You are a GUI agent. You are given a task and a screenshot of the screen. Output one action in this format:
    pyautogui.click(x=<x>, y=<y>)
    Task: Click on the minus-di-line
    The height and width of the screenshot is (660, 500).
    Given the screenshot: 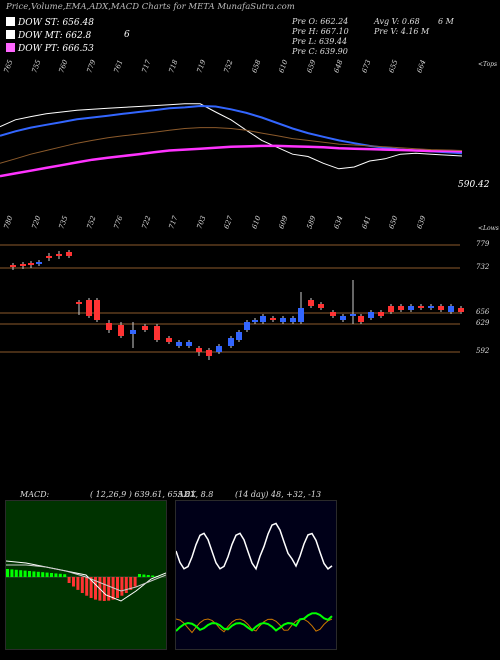 What is the action you would take?
    pyautogui.click(x=254, y=626)
    